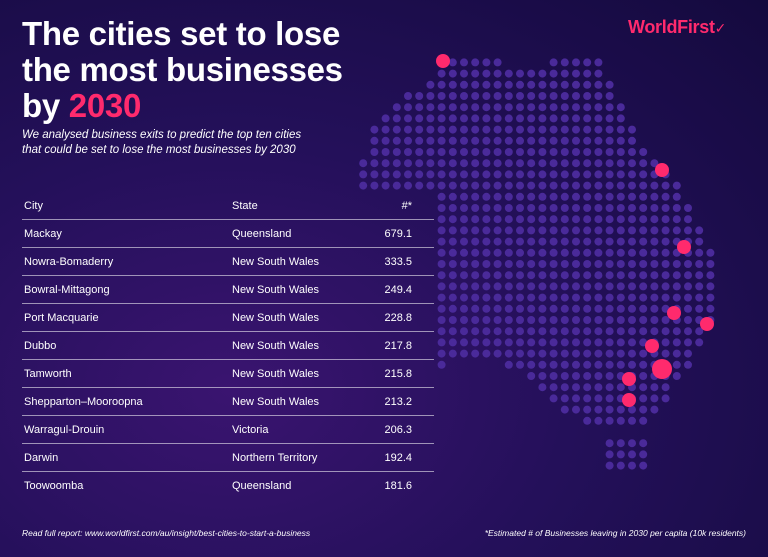 This screenshot has width=768, height=557. I want to click on cell-city: Dubbo, so click(126, 345).